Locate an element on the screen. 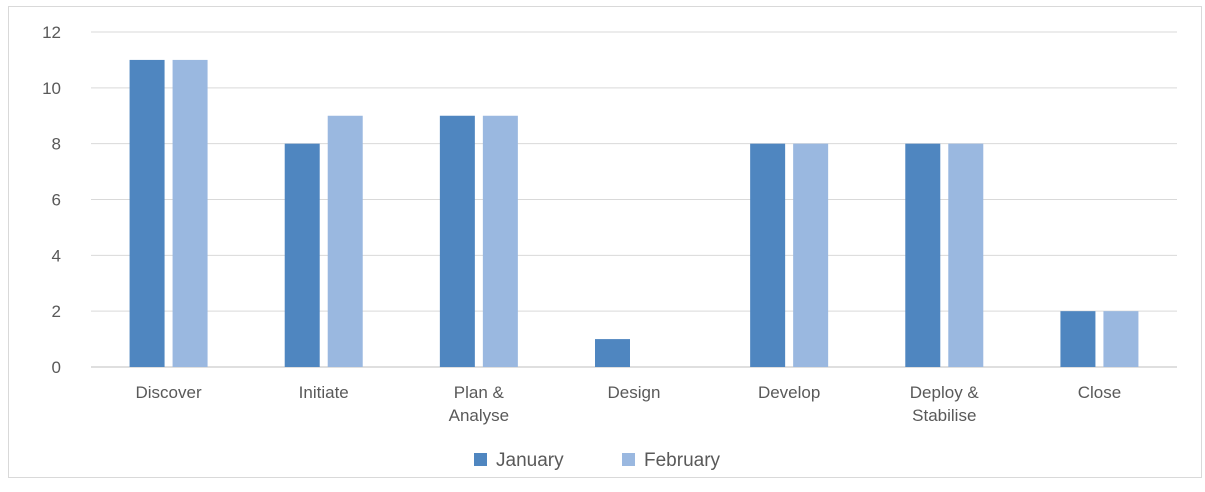  x-category-label: Plan & Analyse is located at coordinates (479, 404).